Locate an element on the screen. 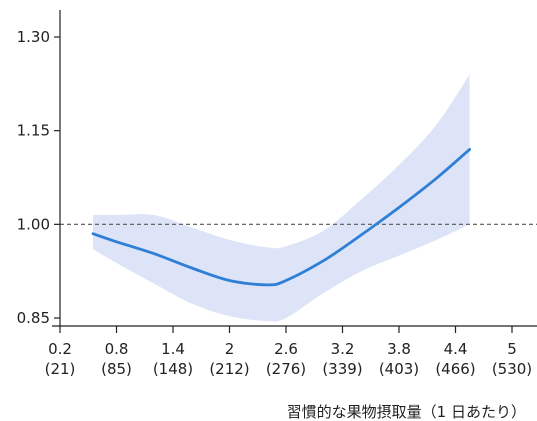 The image size is (537, 421). x-tick-sublabel: (530) is located at coordinates (512, 369).